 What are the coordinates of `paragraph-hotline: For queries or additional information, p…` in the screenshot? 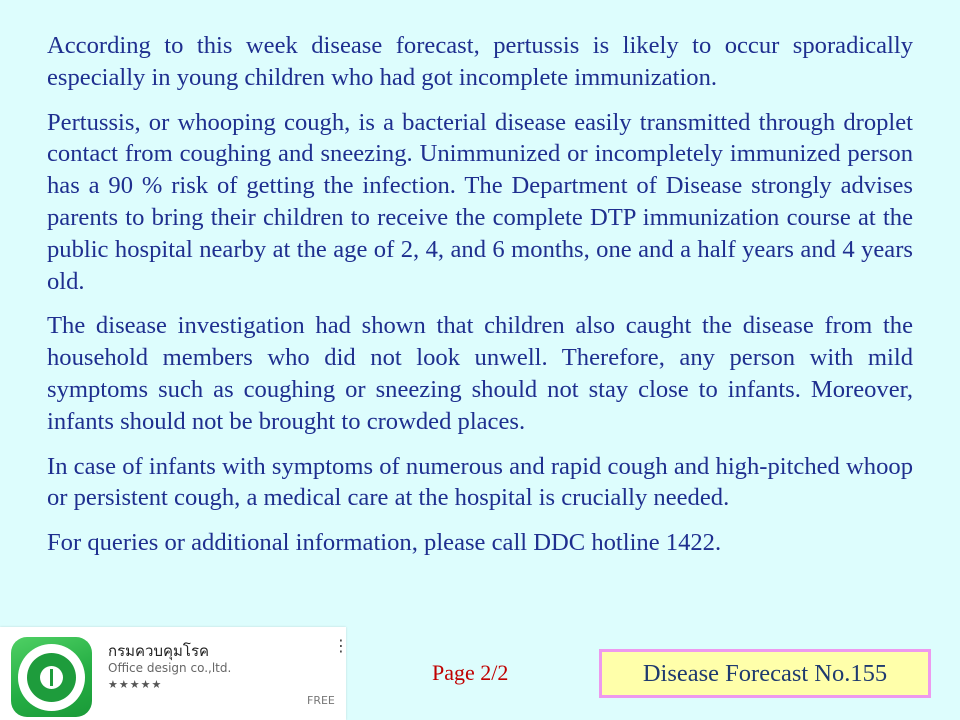 It's located at (384, 543).